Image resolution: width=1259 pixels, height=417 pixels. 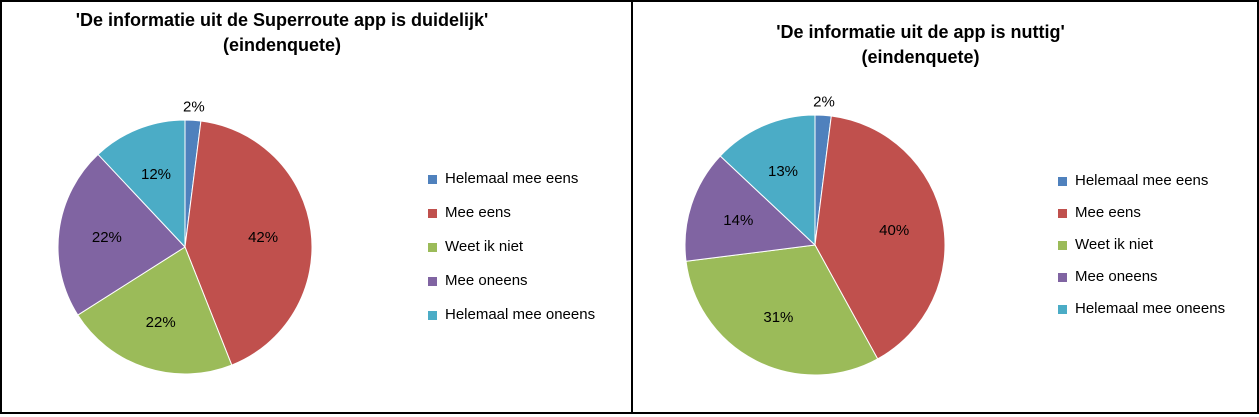 What do you see at coordinates (263, 237) in the screenshot?
I see `data-label-mee-eens: 42%` at bounding box center [263, 237].